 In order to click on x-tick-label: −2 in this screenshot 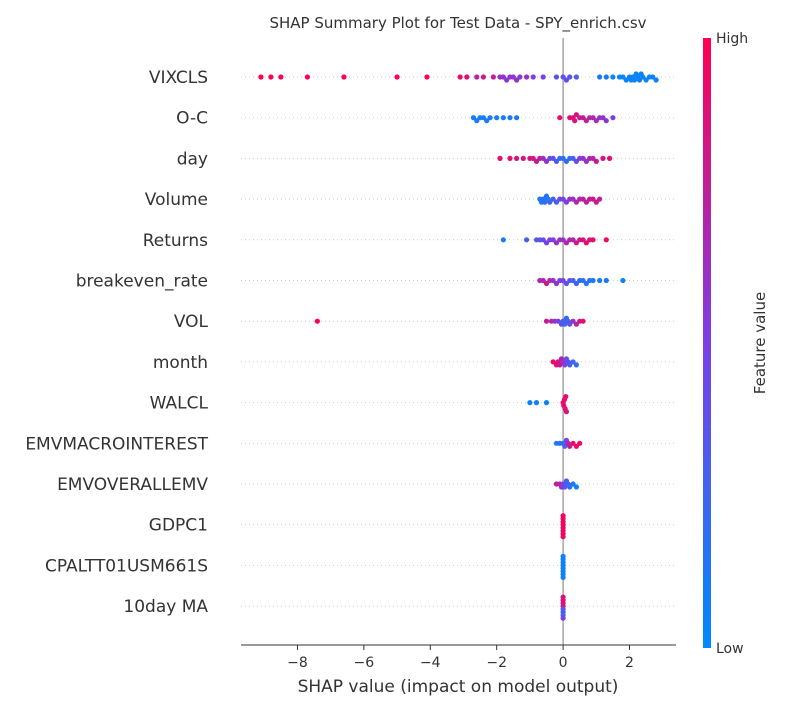, I will do `click(496, 663)`.